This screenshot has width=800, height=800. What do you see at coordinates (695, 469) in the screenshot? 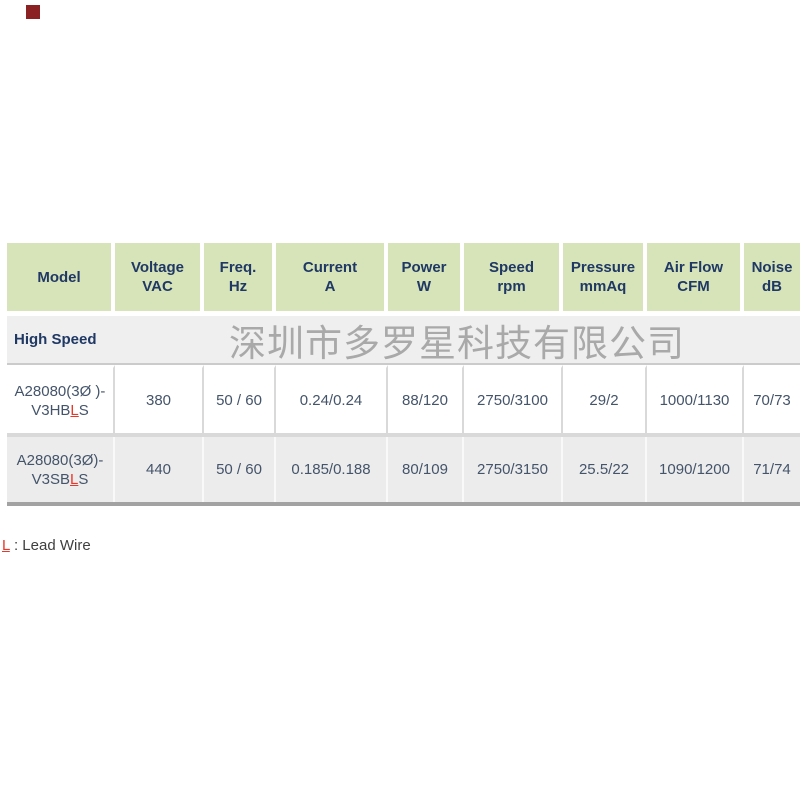
I see `cell-airflow: 1090/1200` at bounding box center [695, 469].